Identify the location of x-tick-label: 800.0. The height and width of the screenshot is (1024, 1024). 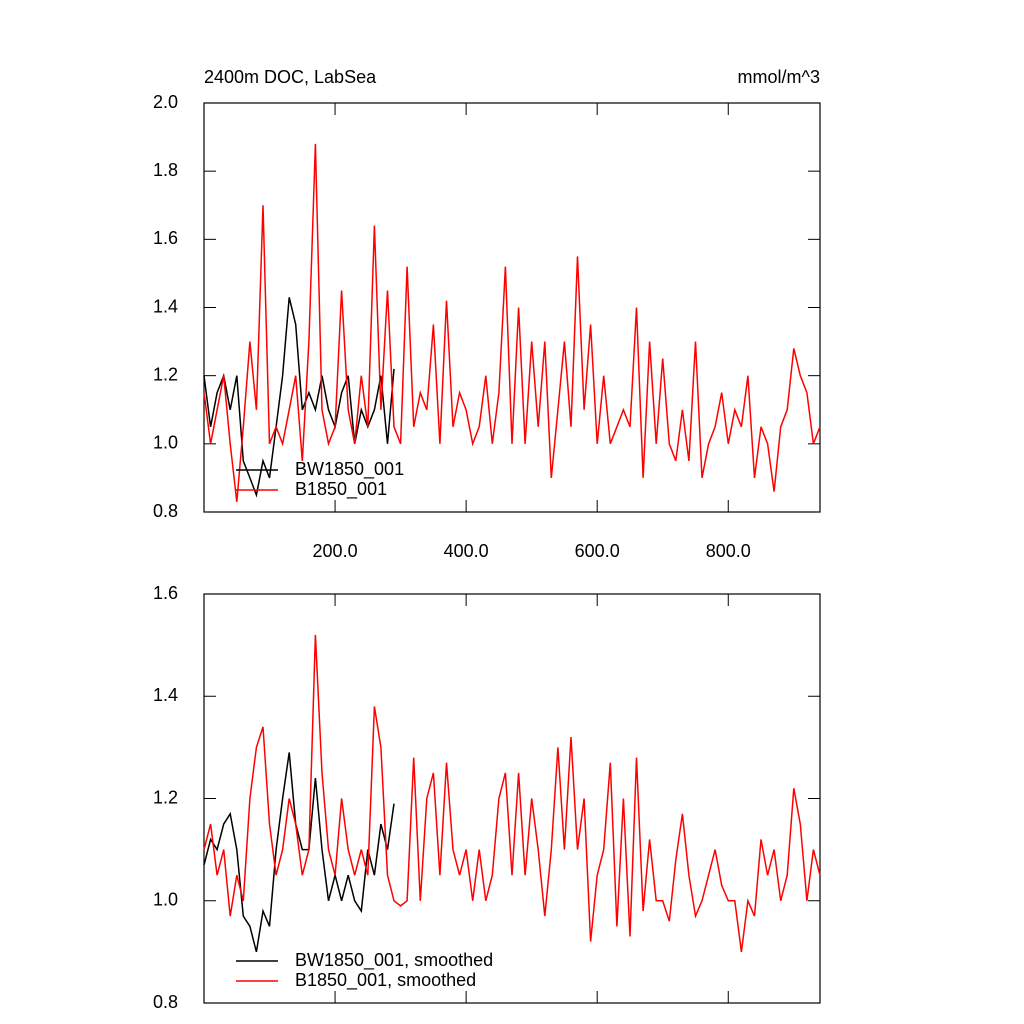
(728, 551).